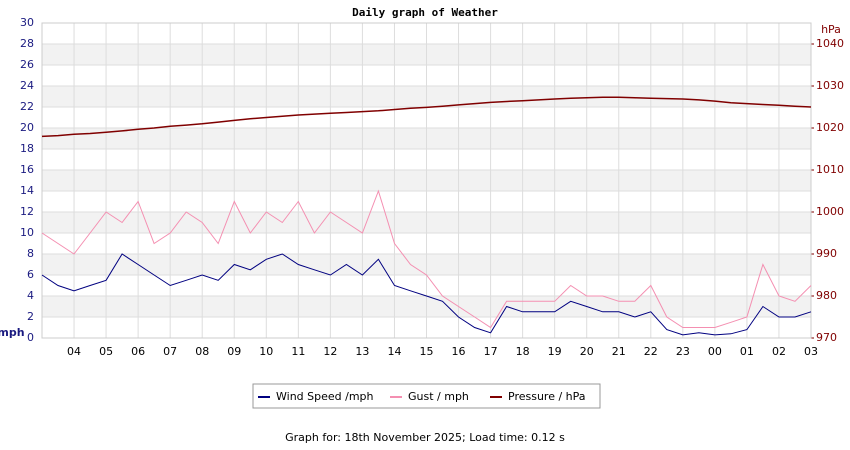  What do you see at coordinates (325, 396) in the screenshot?
I see `legend-label: Wind Speed /mph` at bounding box center [325, 396].